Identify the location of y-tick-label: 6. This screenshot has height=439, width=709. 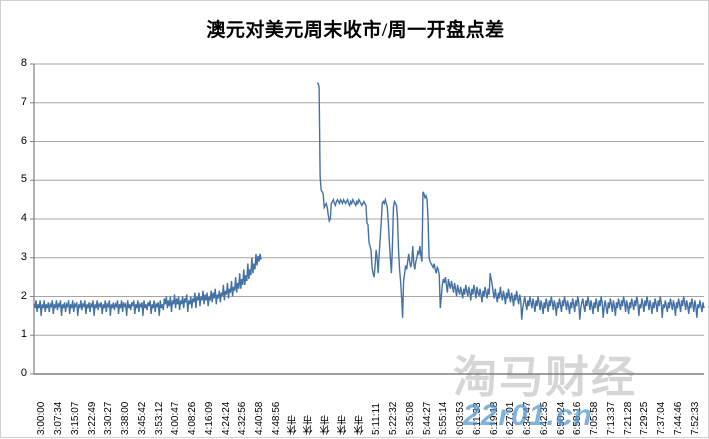
(23, 140).